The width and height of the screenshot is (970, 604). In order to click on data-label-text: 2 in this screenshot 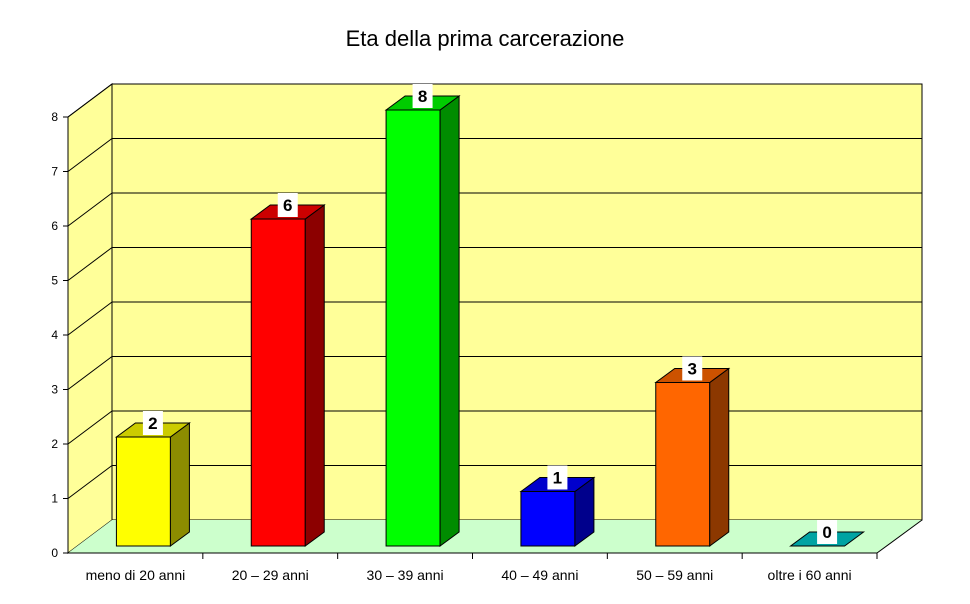, I will do `click(152, 423)`.